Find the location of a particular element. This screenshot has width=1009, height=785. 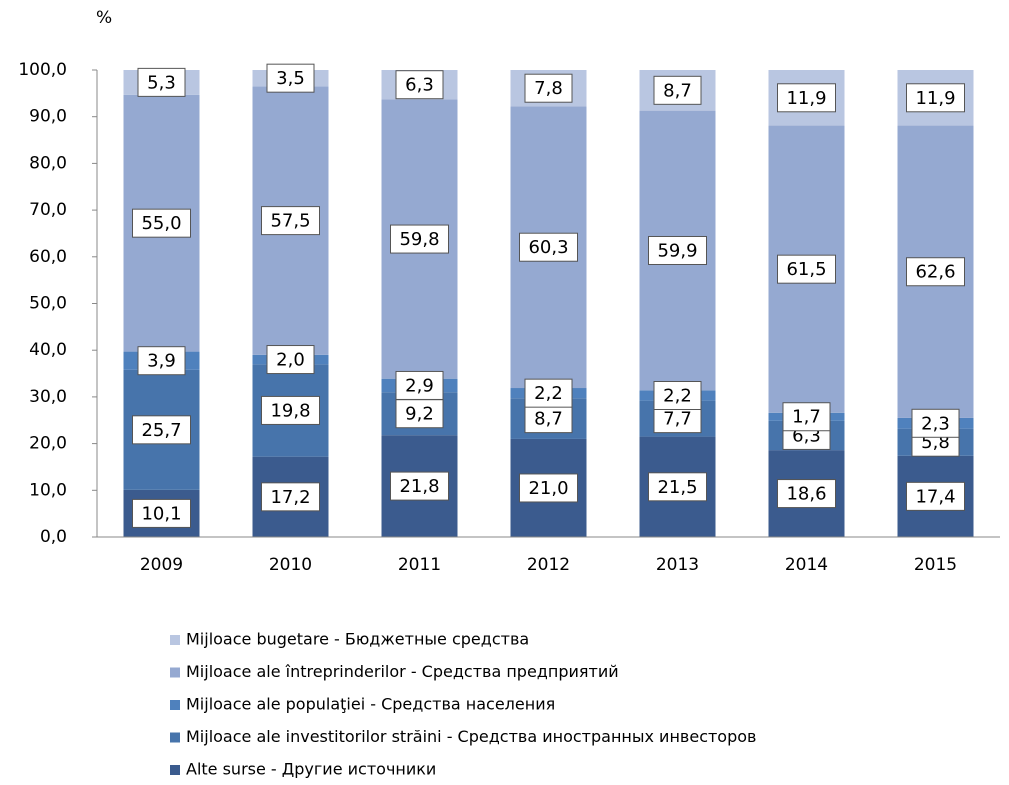

value-label: 5,3 is located at coordinates (161, 82).